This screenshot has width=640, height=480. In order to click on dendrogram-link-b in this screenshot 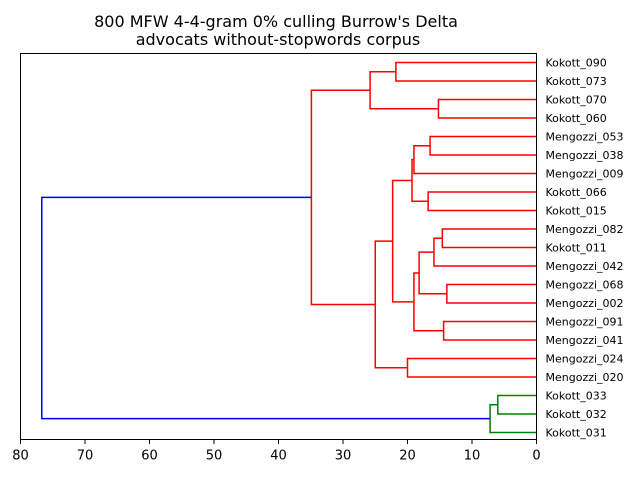, I will do `click(487, 108)`.